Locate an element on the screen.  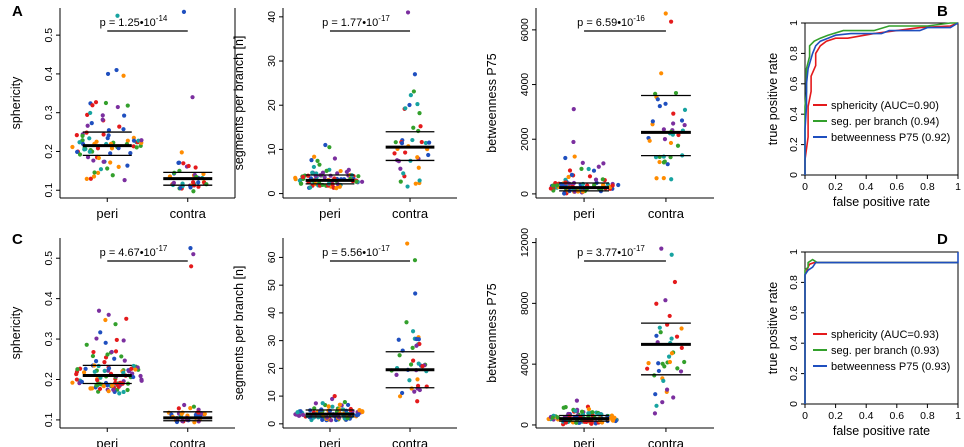
x-tick-label: 0.4 is located at coordinates (866, 416).